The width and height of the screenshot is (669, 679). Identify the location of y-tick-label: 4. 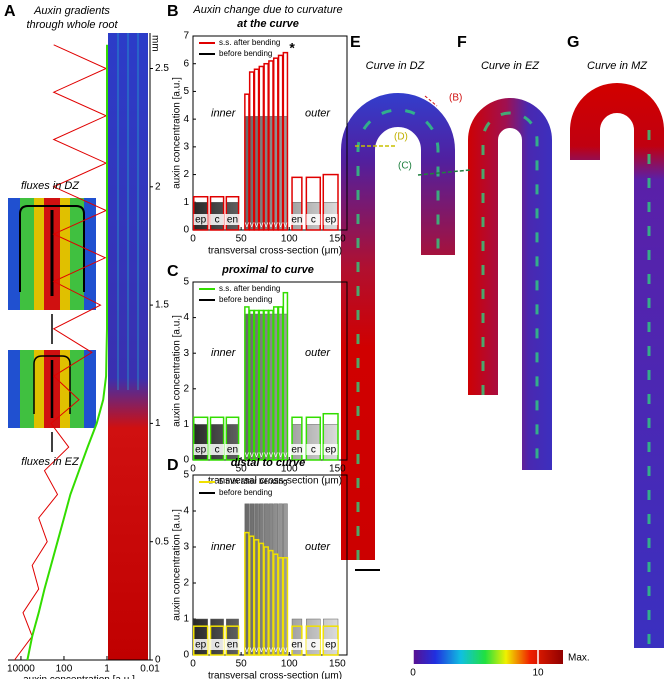
(186, 317).